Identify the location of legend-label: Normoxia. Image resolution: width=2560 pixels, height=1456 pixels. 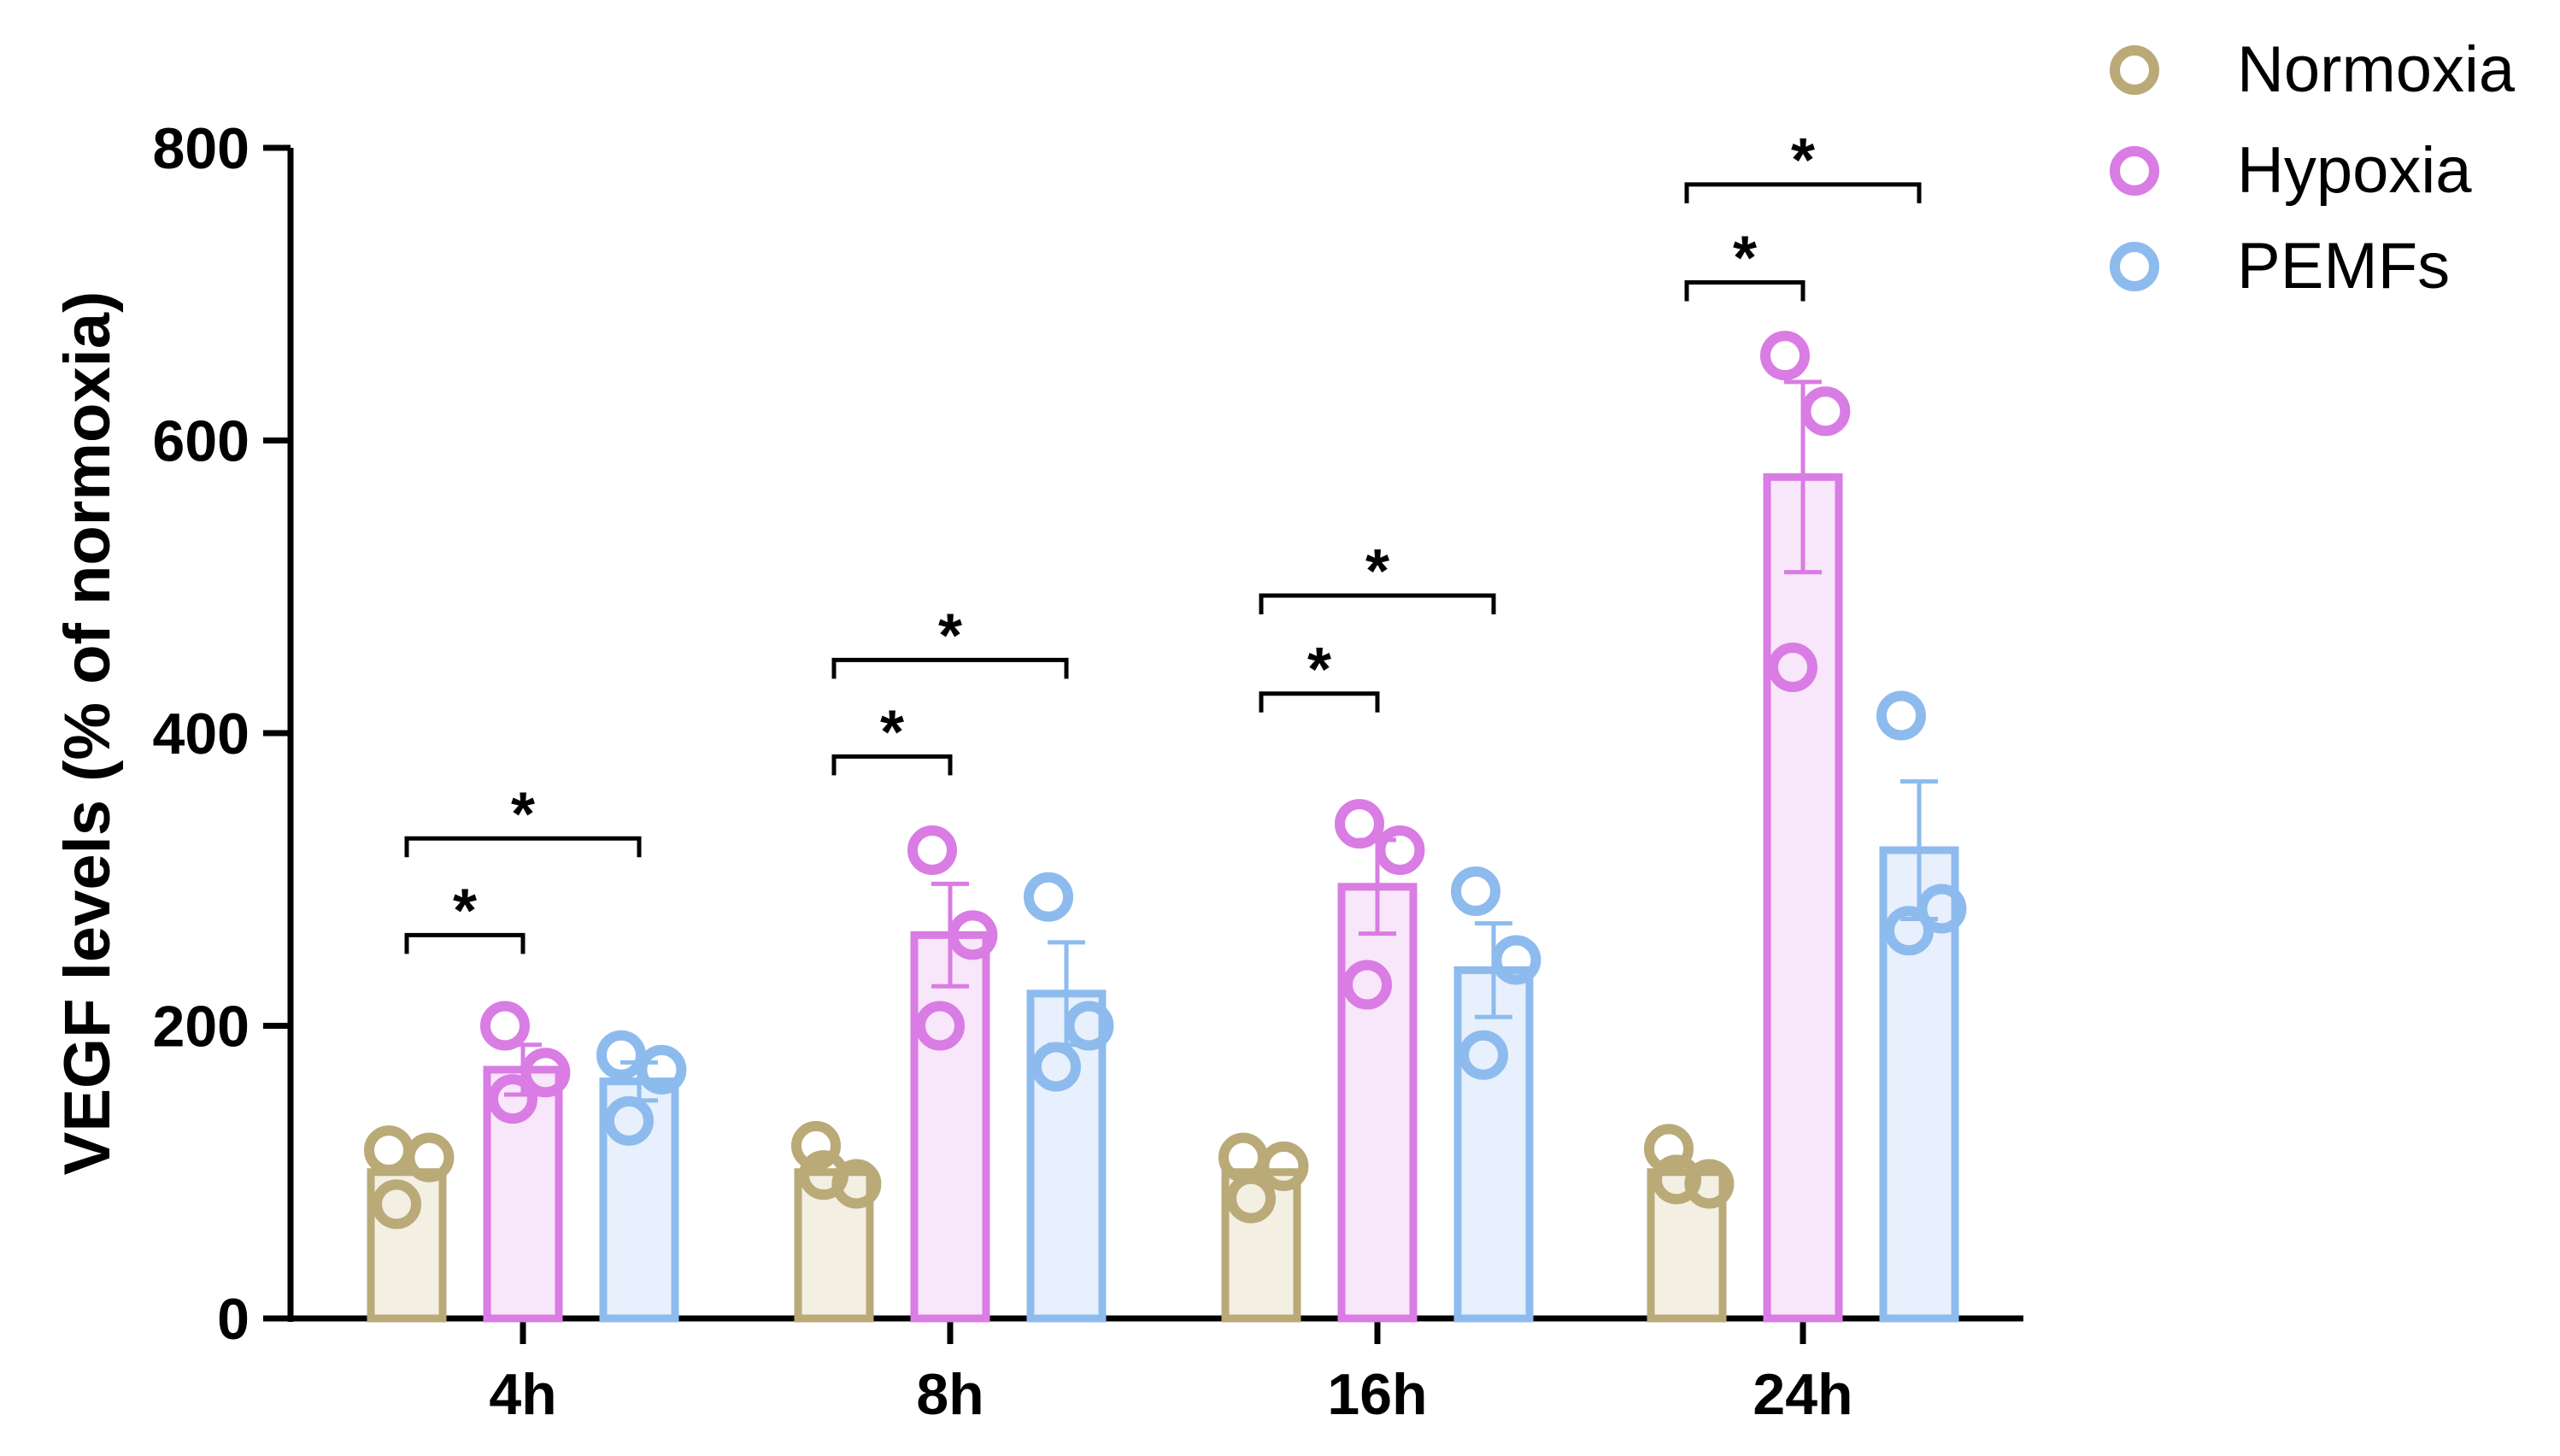
(2376, 69).